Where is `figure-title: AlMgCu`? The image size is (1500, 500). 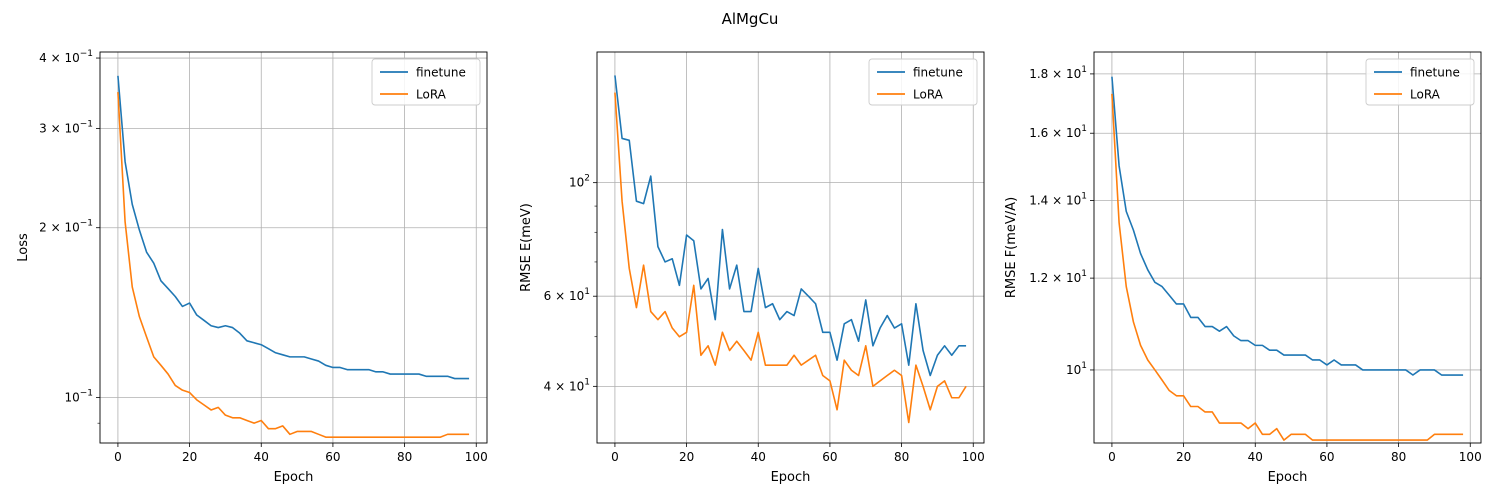
figure-title: AlMgCu is located at coordinates (750, 19).